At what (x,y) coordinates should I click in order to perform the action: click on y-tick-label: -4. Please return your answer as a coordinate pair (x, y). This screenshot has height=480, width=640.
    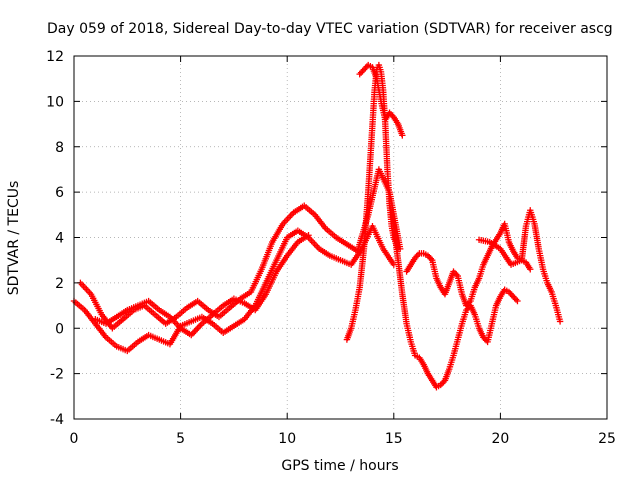
    Looking at the image, I should click on (57, 420).